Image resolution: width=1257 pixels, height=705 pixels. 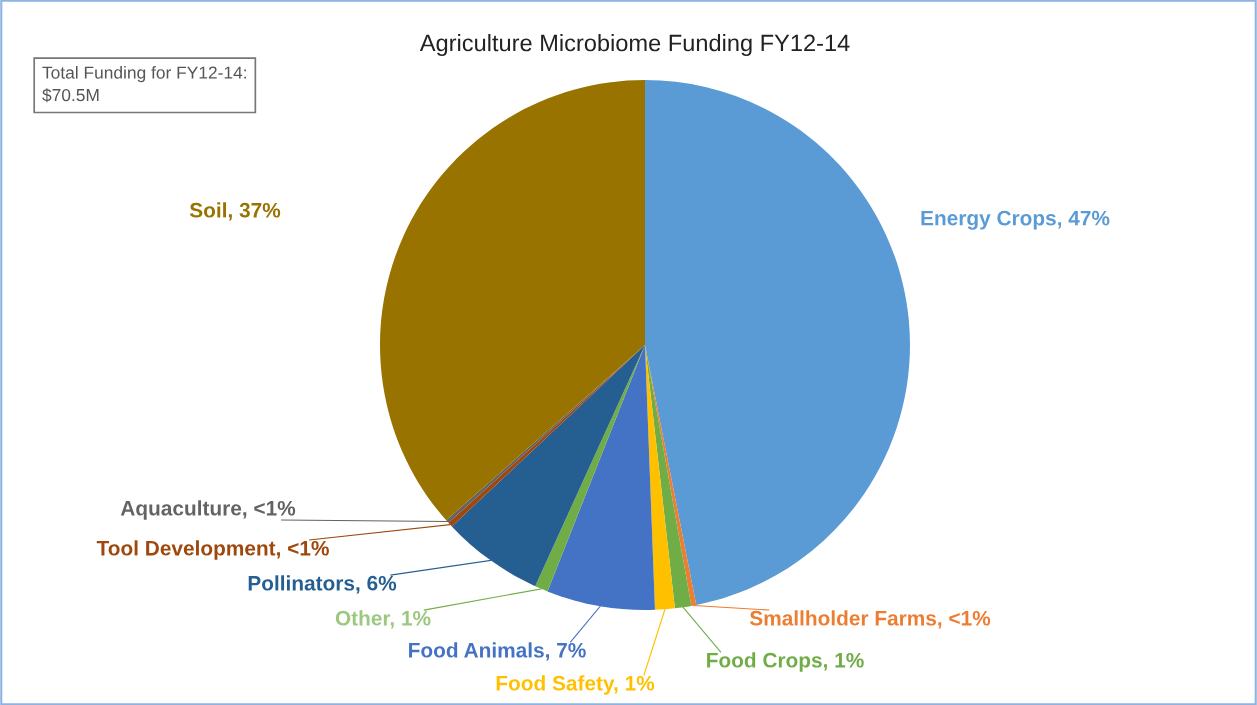 I want to click on slice-label: Food Safety, 1%, so click(x=575, y=685).